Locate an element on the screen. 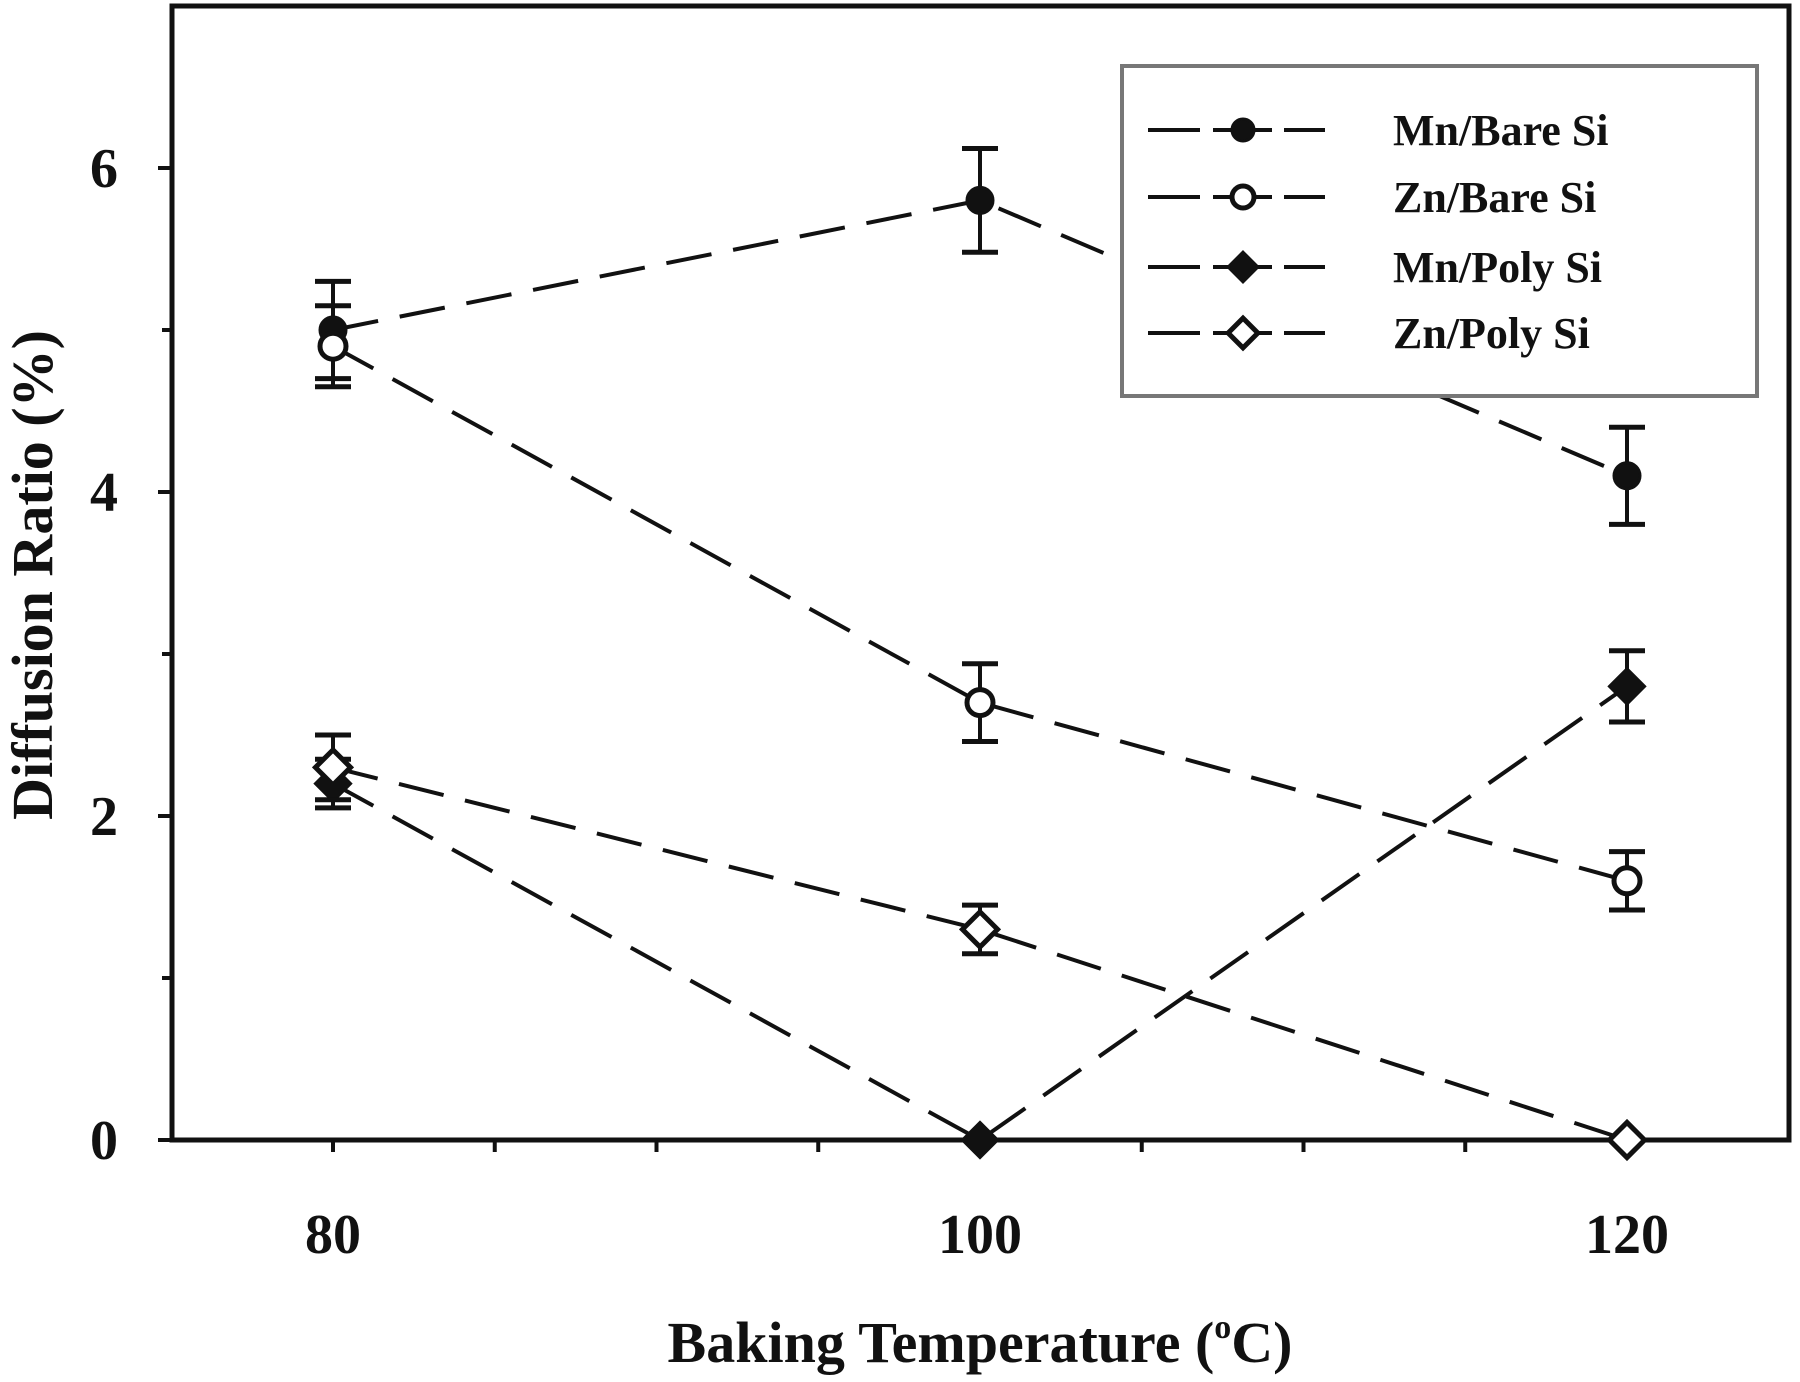 Image resolution: width=1800 pixels, height=1382 pixels. legend-item: Zn/Bare Si is located at coordinates (1372, 197).